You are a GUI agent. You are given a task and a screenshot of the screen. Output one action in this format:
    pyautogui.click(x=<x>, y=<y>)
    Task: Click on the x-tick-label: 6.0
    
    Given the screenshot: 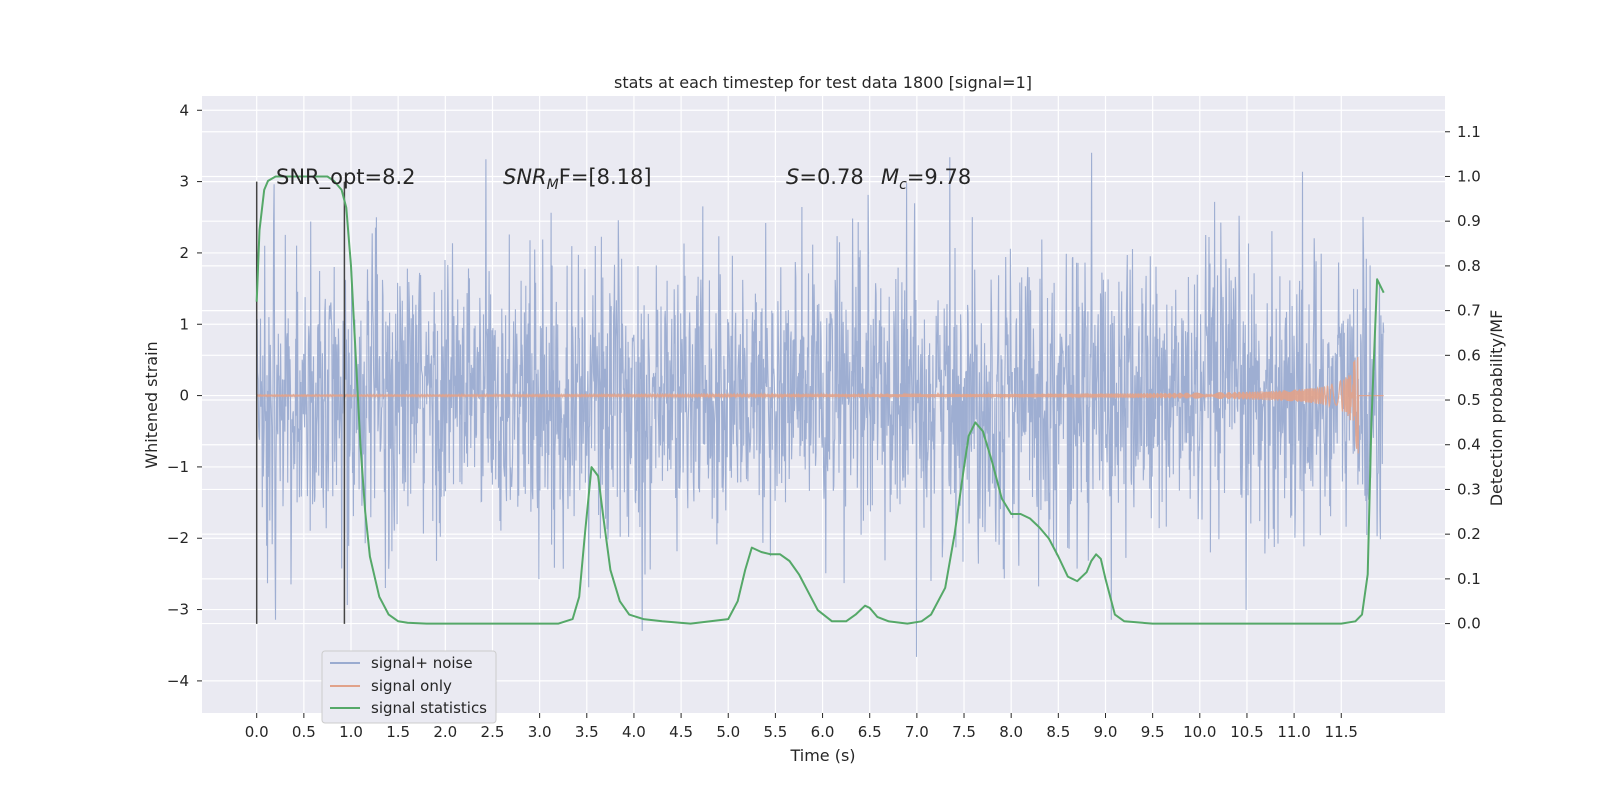 What is the action you would take?
    pyautogui.click(x=823, y=732)
    